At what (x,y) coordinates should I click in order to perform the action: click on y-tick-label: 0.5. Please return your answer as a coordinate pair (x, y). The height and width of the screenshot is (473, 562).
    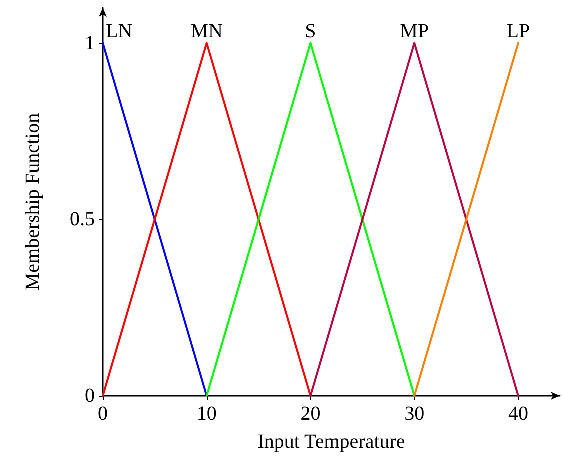
    Looking at the image, I should click on (82, 219).